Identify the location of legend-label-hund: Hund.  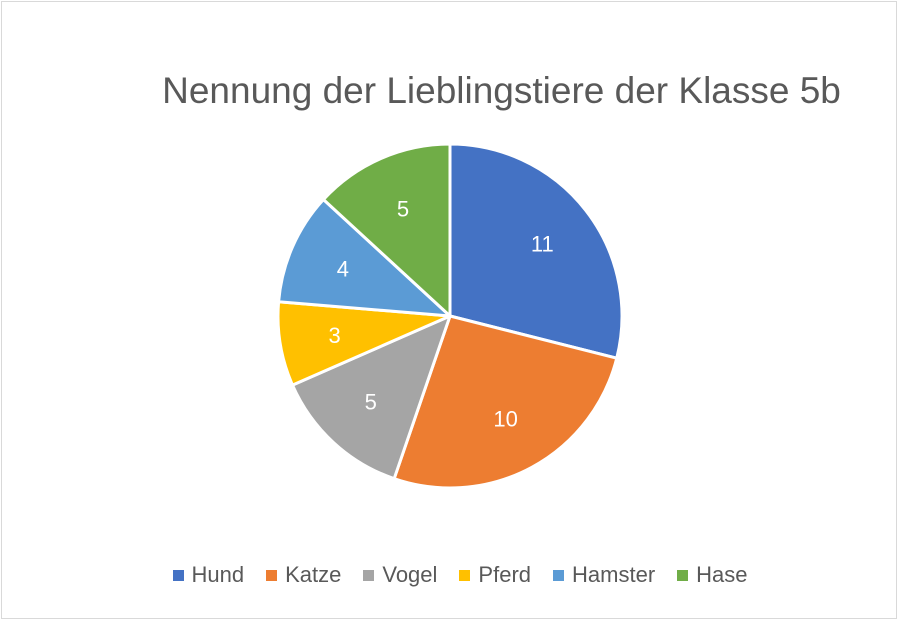
(218, 574).